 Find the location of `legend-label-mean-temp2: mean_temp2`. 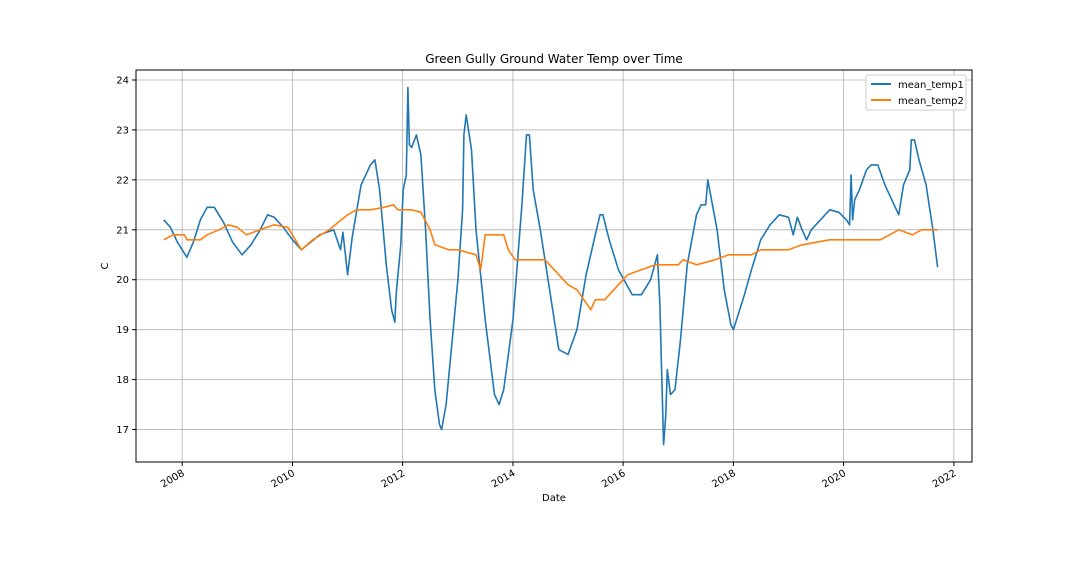

legend-label-mean-temp2: mean_temp2 is located at coordinates (931, 101).